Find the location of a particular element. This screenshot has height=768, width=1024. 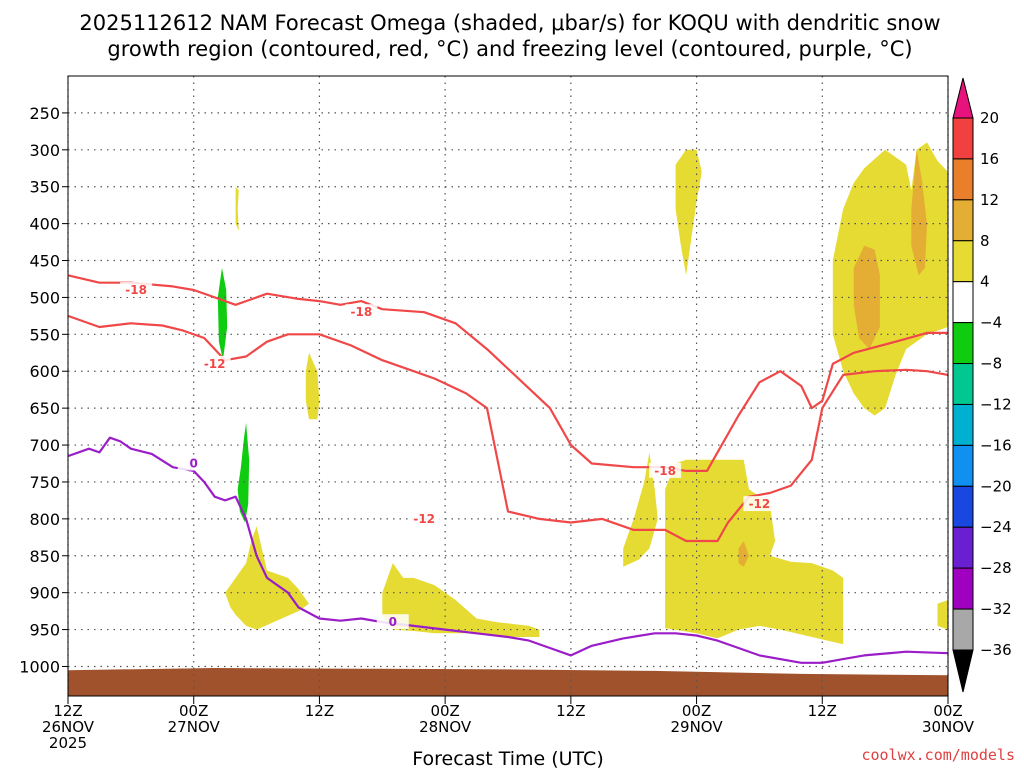

x-tick-label-12-0: 00Z is located at coordinates (193, 711).